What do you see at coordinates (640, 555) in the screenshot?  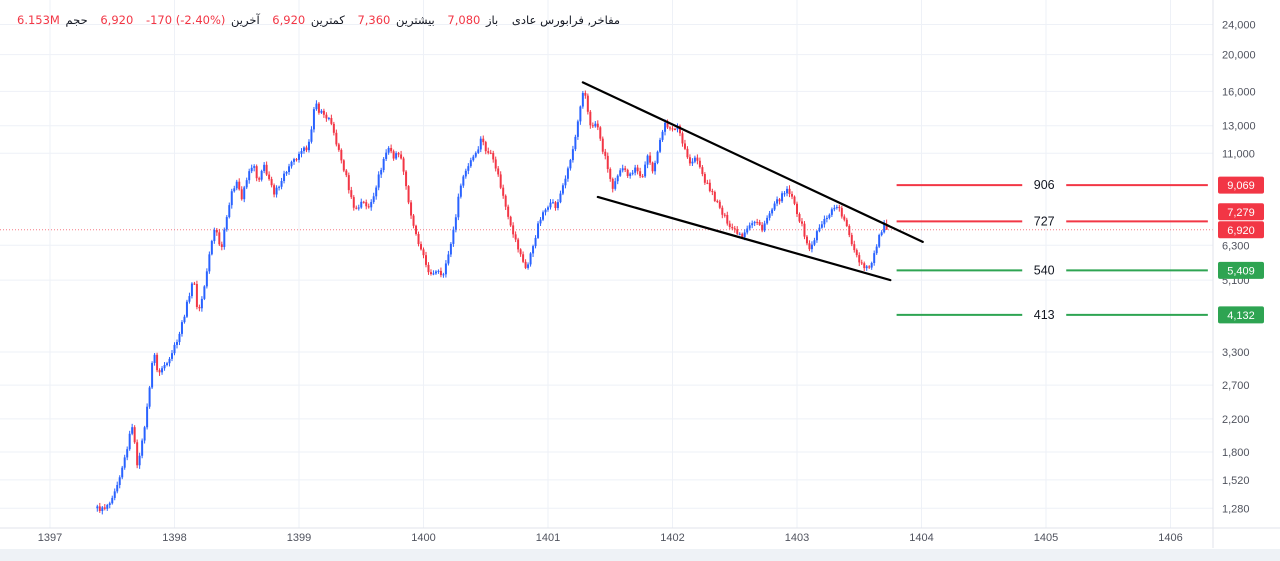 I see `bottom-strip` at bounding box center [640, 555].